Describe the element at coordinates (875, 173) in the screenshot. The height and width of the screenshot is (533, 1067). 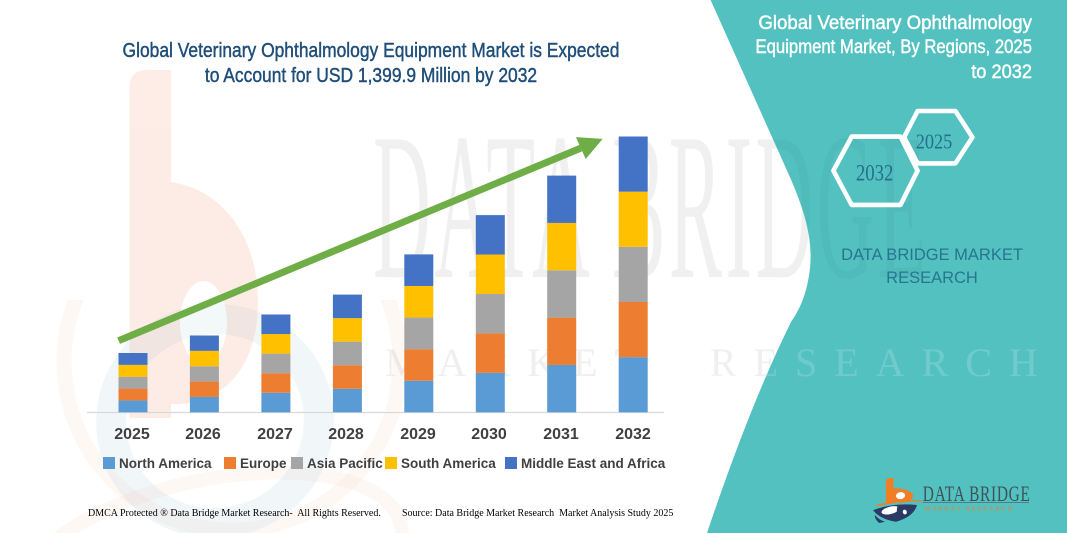
I see `svg-text: 2032` at that location.